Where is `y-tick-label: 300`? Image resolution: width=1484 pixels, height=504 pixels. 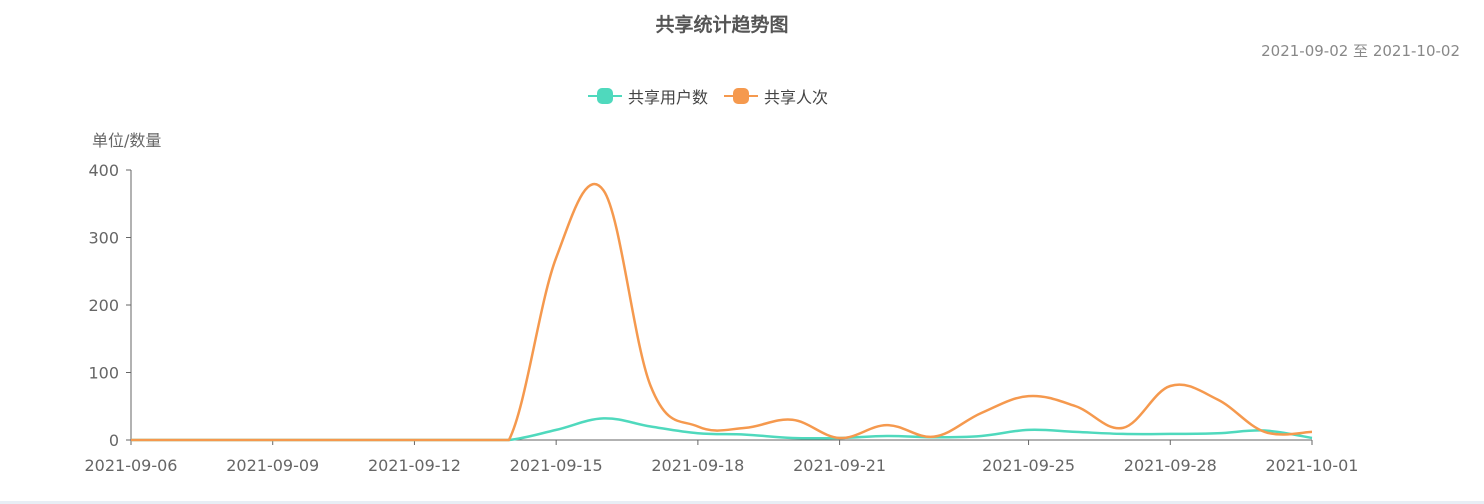 y-tick-label: 300 is located at coordinates (103, 238).